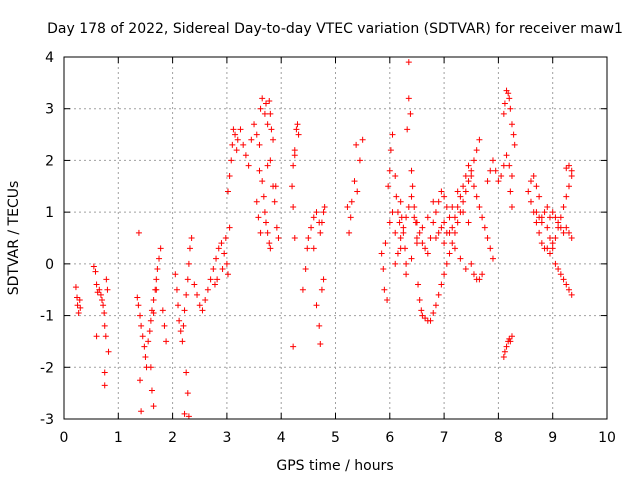  What do you see at coordinates (47, 368) in the screenshot?
I see `y-tick-label: -2` at bounding box center [47, 368].